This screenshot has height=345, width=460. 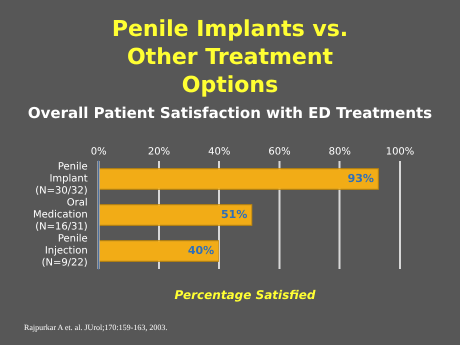 I want to click on x-tick-label: 40%, so click(x=219, y=152).